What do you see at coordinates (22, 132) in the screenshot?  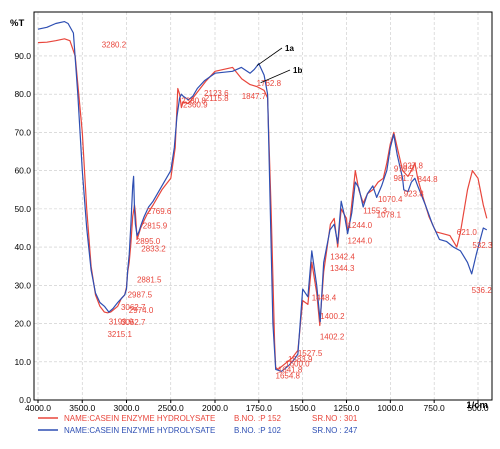 I see `y-tick-label: 70.0` at bounding box center [22, 132].